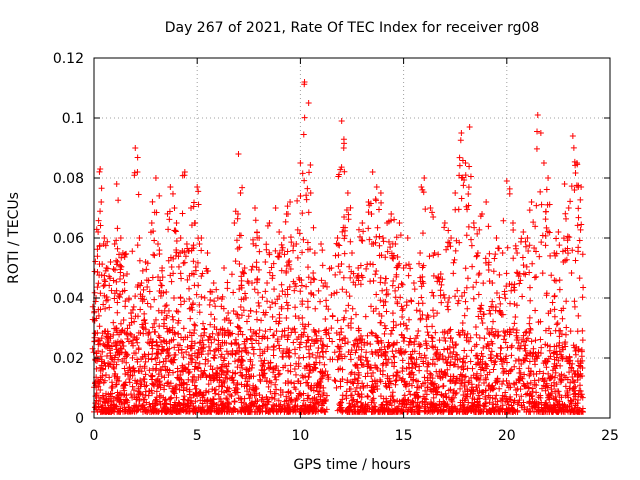  Describe the element at coordinates (404, 436) in the screenshot. I see `x-tick-label: 15` at that location.